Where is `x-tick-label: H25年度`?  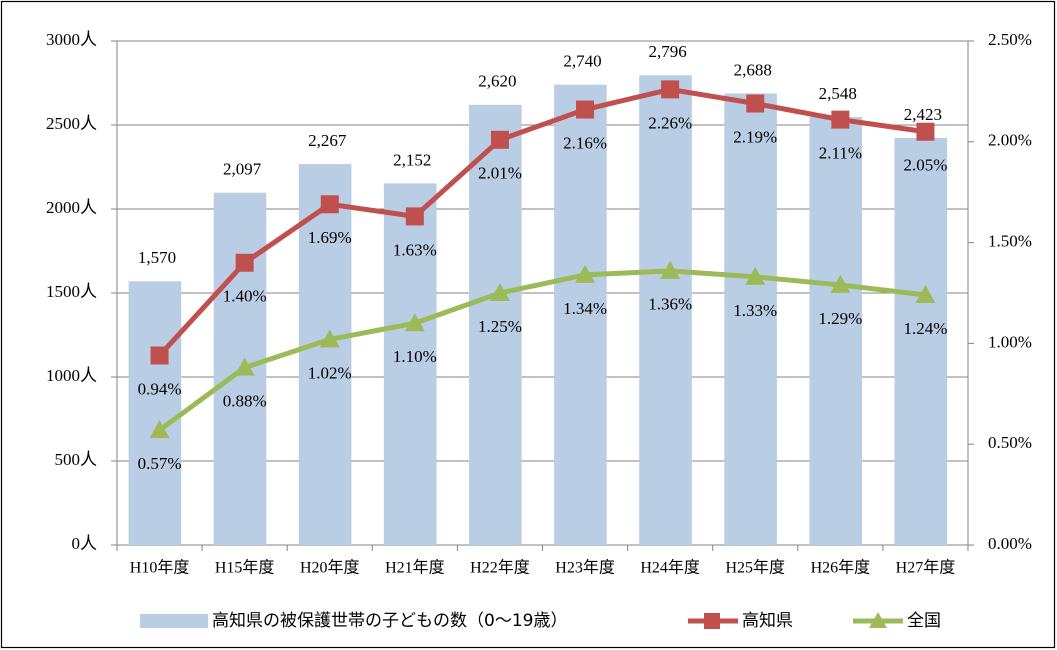 x-tick-label: H25年度 is located at coordinates (755, 568).